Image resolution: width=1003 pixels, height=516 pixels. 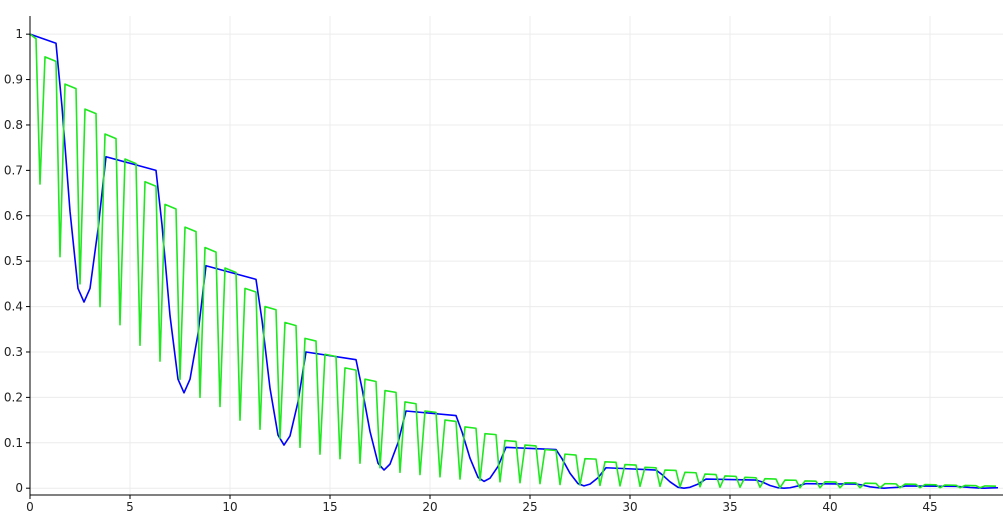 What do you see at coordinates (529, 507) in the screenshot?
I see `x-tick-label: 25` at bounding box center [529, 507].